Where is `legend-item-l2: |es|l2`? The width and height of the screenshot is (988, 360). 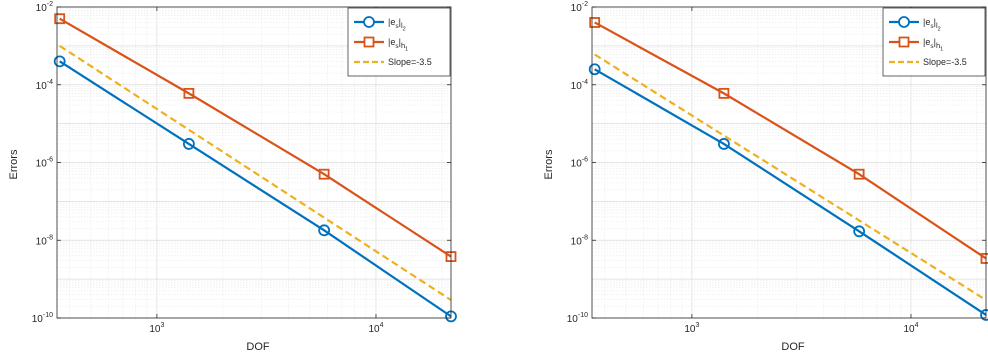 legend-item-l2: |es|l2 is located at coordinates (915, 24).